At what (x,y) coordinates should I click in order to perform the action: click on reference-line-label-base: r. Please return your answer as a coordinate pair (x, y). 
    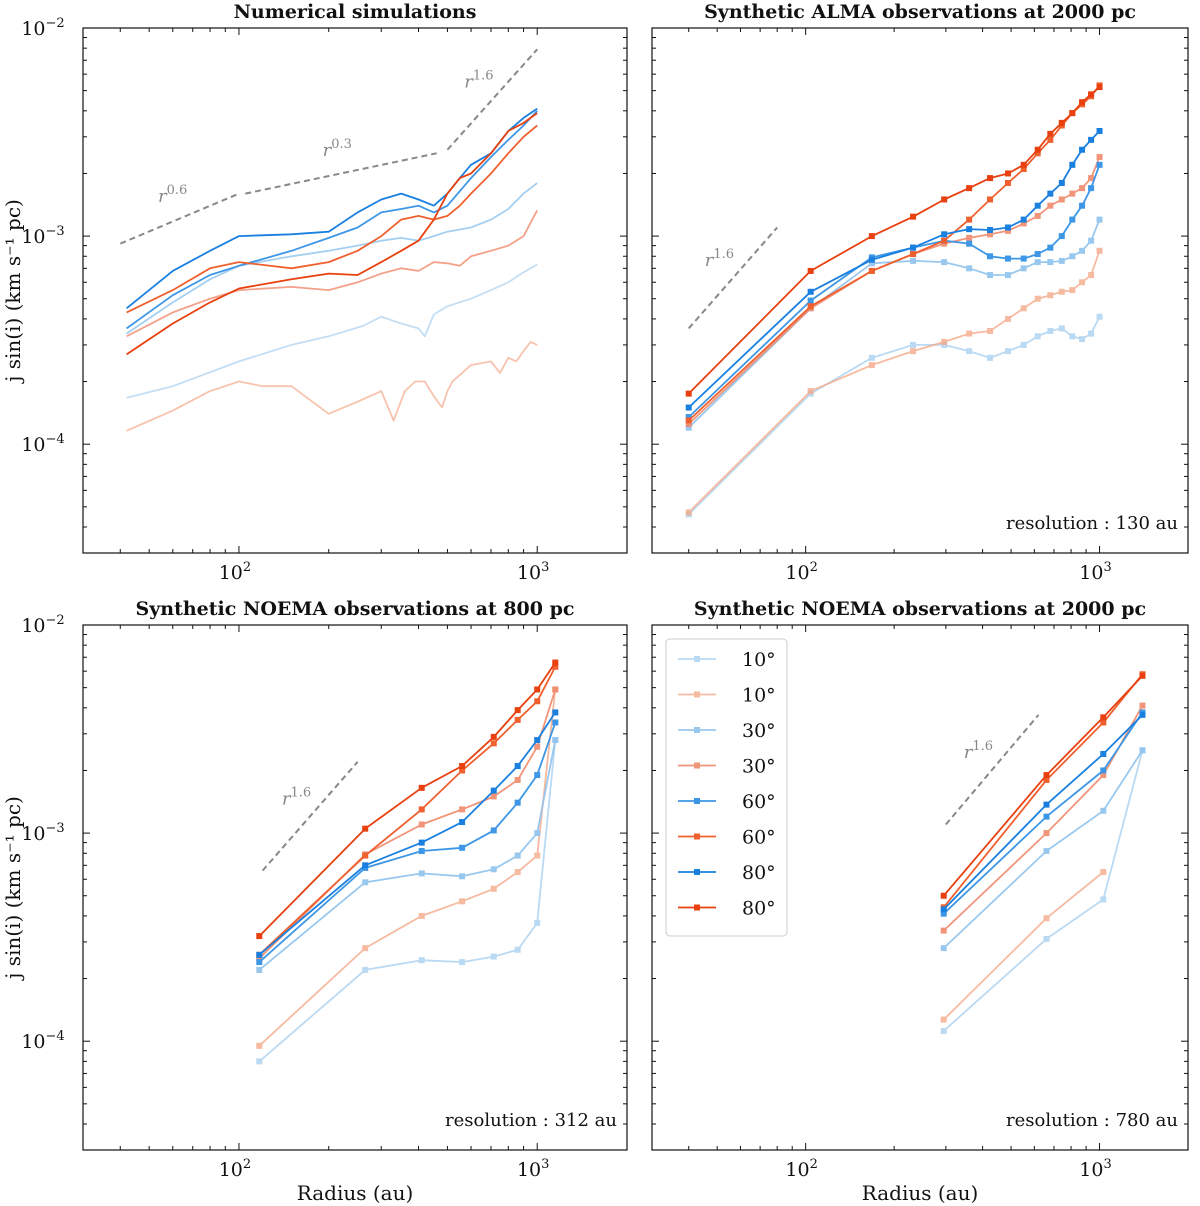
    Looking at the image, I should click on (469, 82).